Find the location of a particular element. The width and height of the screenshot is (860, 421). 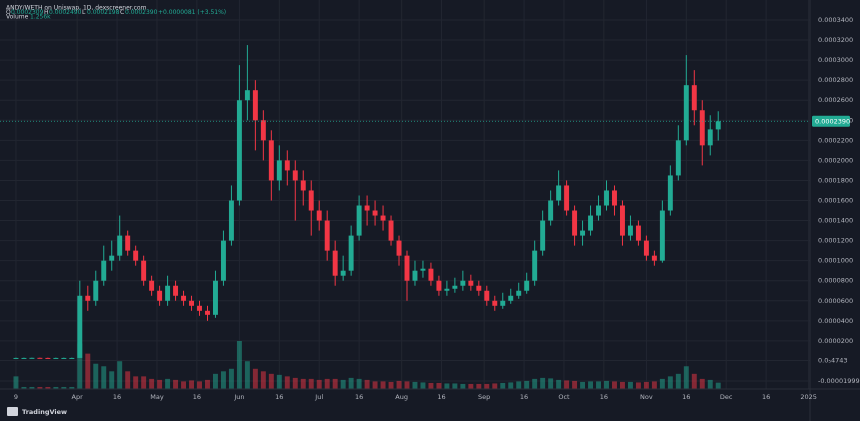

logo is located at coordinates (12, 411).